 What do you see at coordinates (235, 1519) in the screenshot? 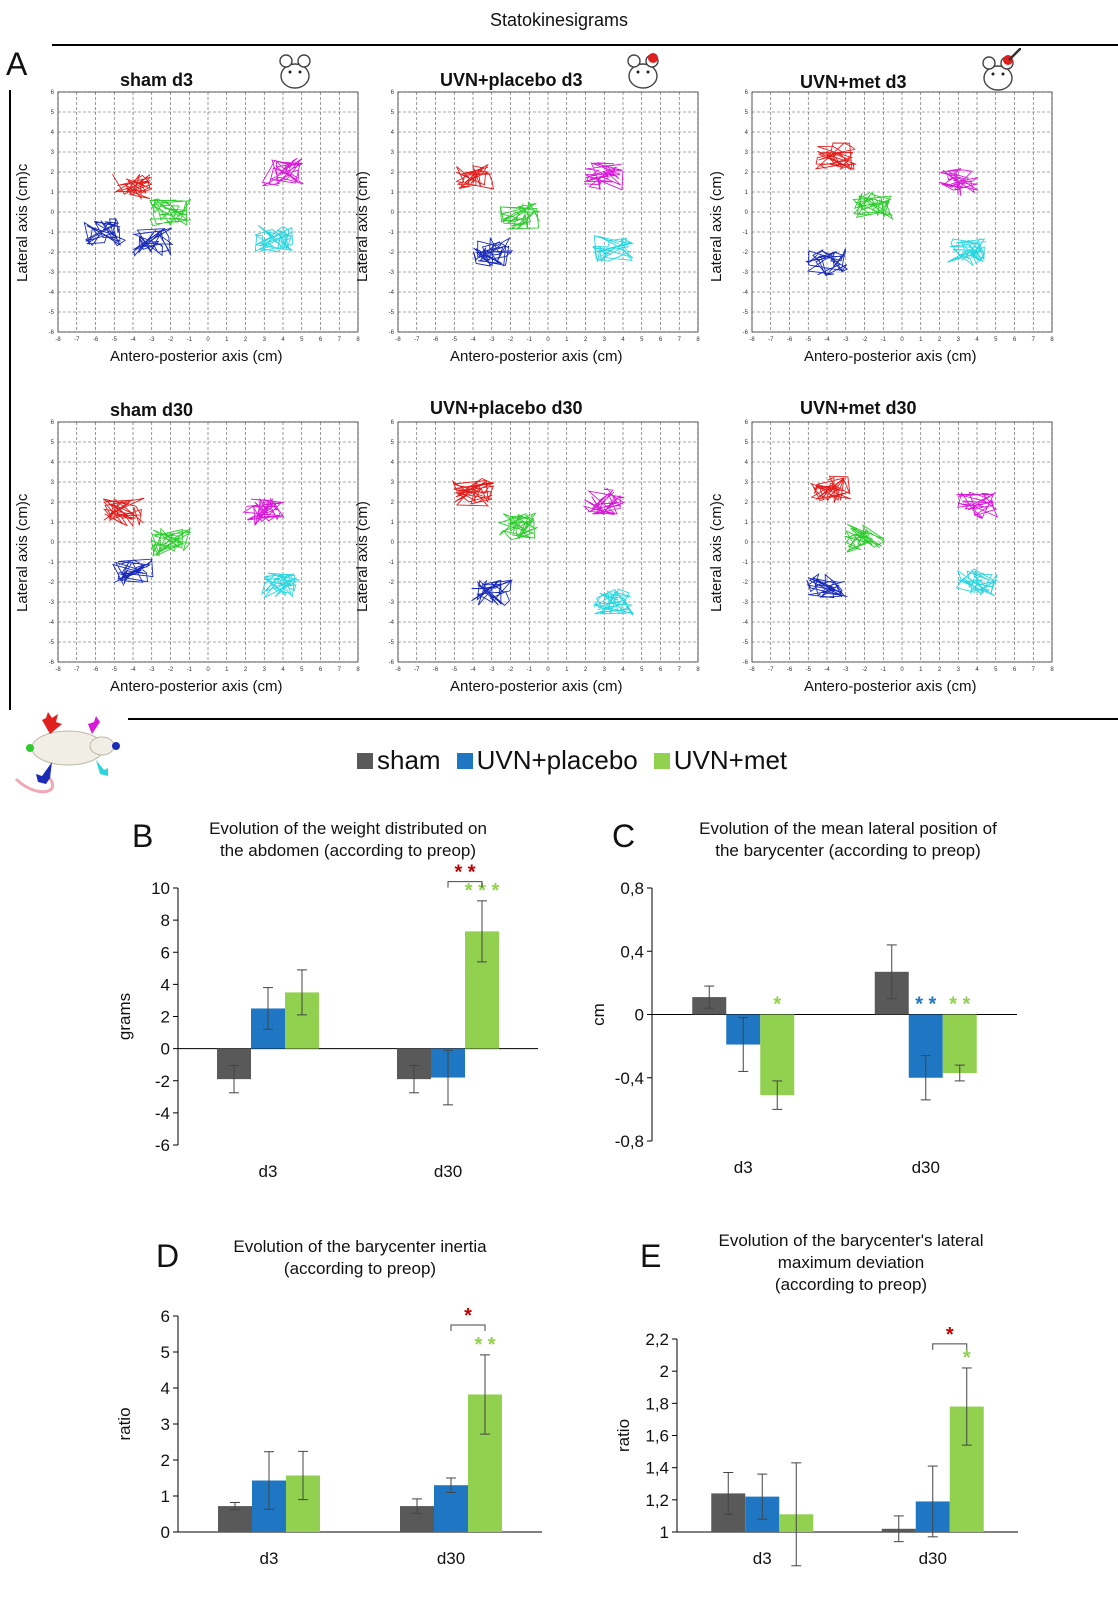
I see `bar` at bounding box center [235, 1519].